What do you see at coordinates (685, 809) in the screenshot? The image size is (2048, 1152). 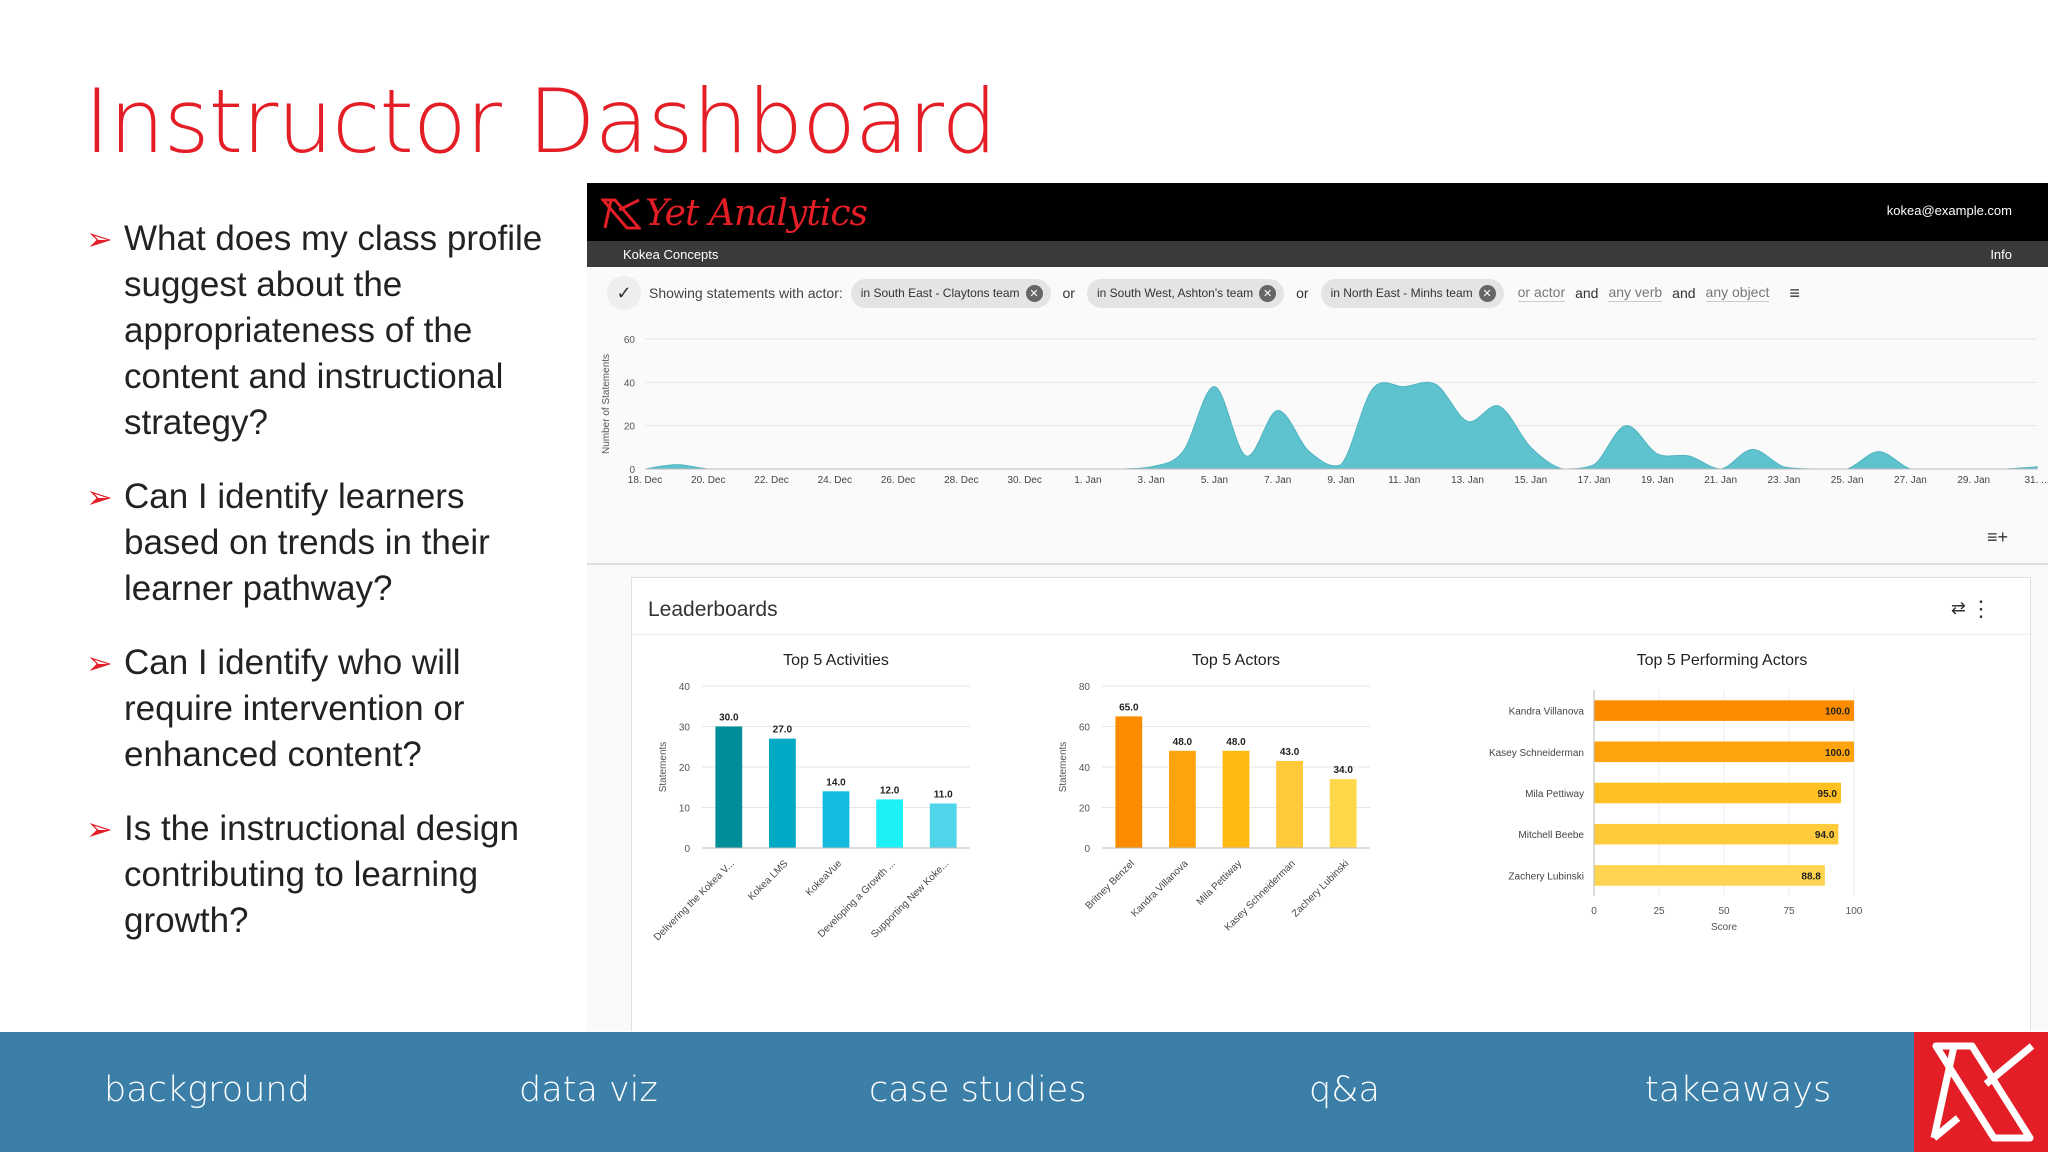 I see `y-tick-label: 10` at bounding box center [685, 809].